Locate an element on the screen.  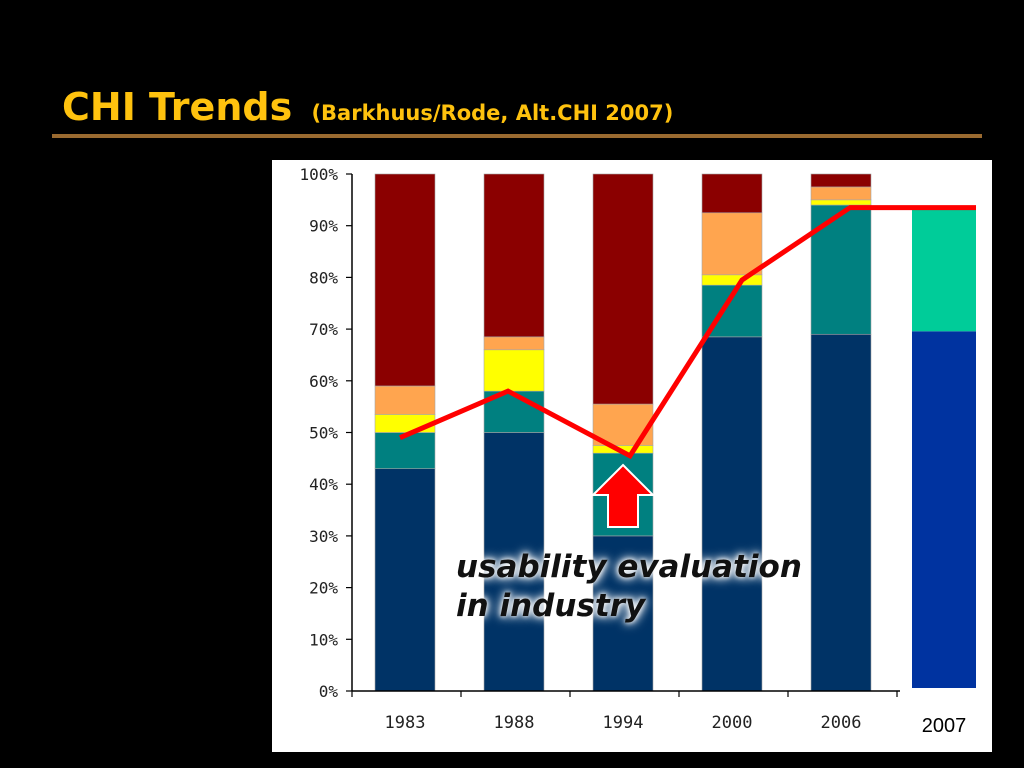
y-tick-label-10: 10% is located at coordinates (323, 639).